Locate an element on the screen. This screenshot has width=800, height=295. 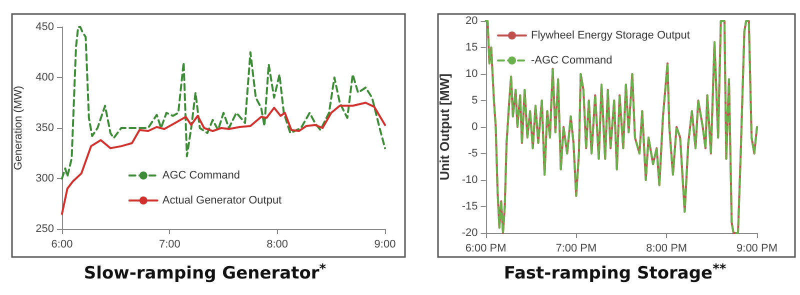
legend-label: AGC Command is located at coordinates (201, 176).